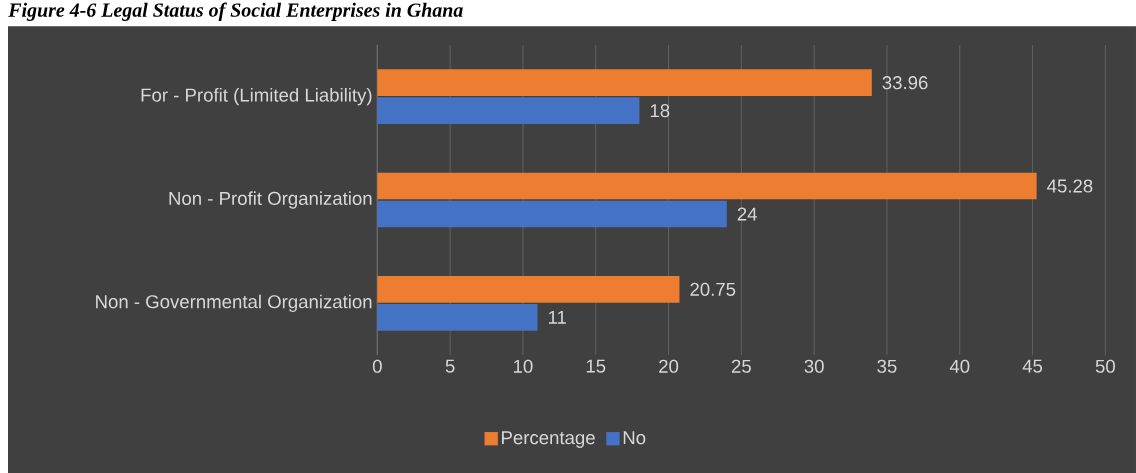 Image resolution: width=1136 pixels, height=473 pixels. What do you see at coordinates (741, 366) in the screenshot?
I see `x-tick-label: 25` at bounding box center [741, 366].